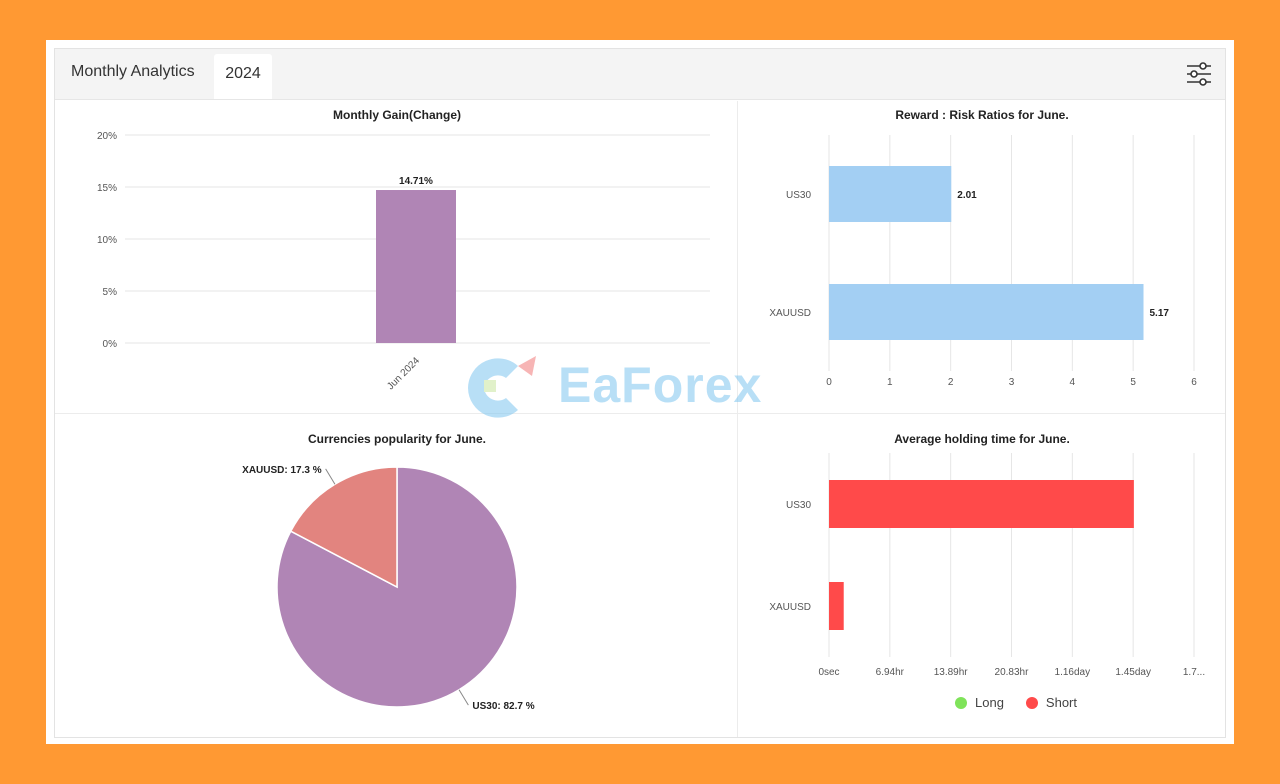  I want to click on legend-label: Long, so click(989, 702).